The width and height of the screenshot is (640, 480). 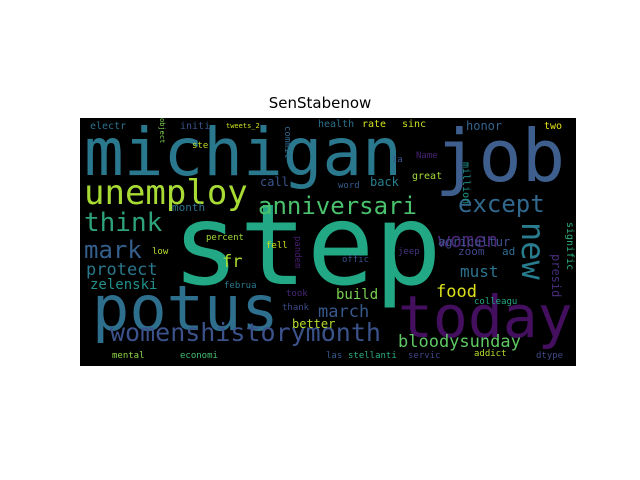 I want to click on word-commit: commit, so click(x=287, y=142).